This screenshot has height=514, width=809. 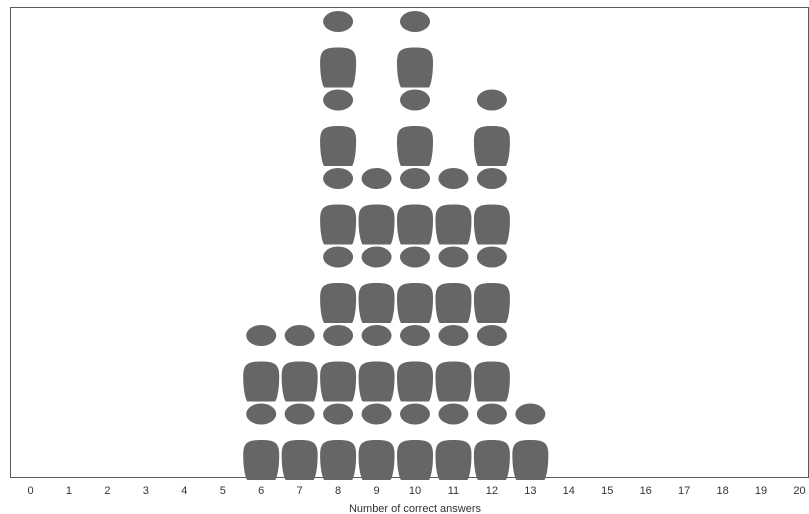 What do you see at coordinates (338, 491) in the screenshot?
I see `x-tick-label-8: 8` at bounding box center [338, 491].